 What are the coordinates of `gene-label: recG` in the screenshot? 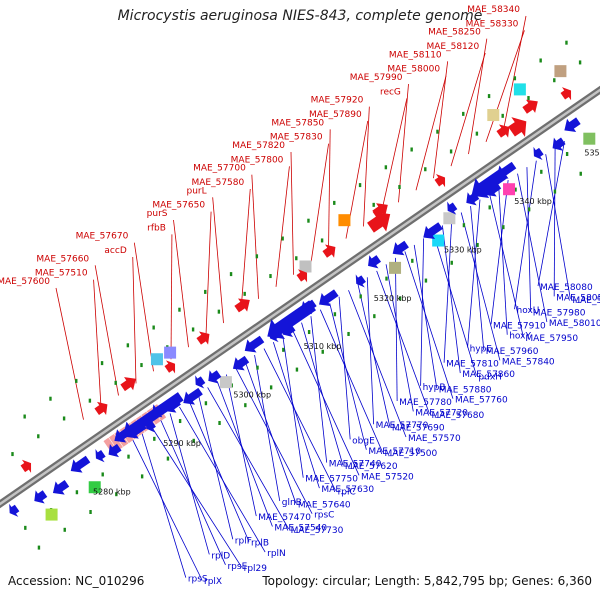 It's located at (390, 92).